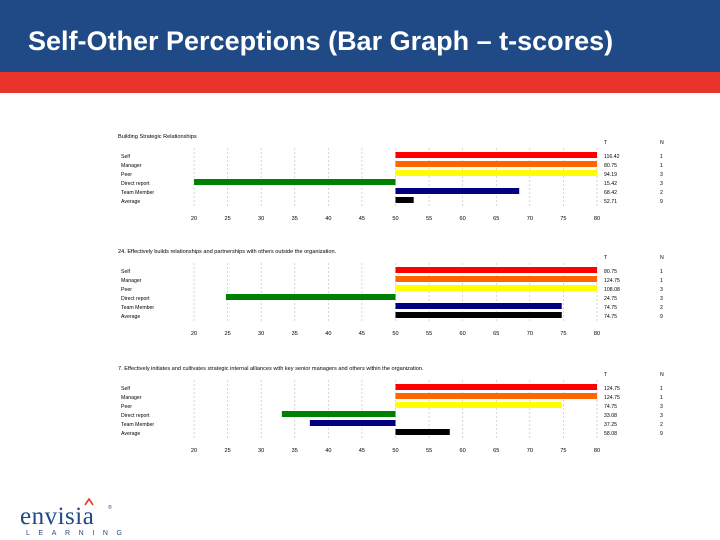  What do you see at coordinates (612, 157) in the screenshot?
I see `t-score-value: 116.42` at bounding box center [612, 157].